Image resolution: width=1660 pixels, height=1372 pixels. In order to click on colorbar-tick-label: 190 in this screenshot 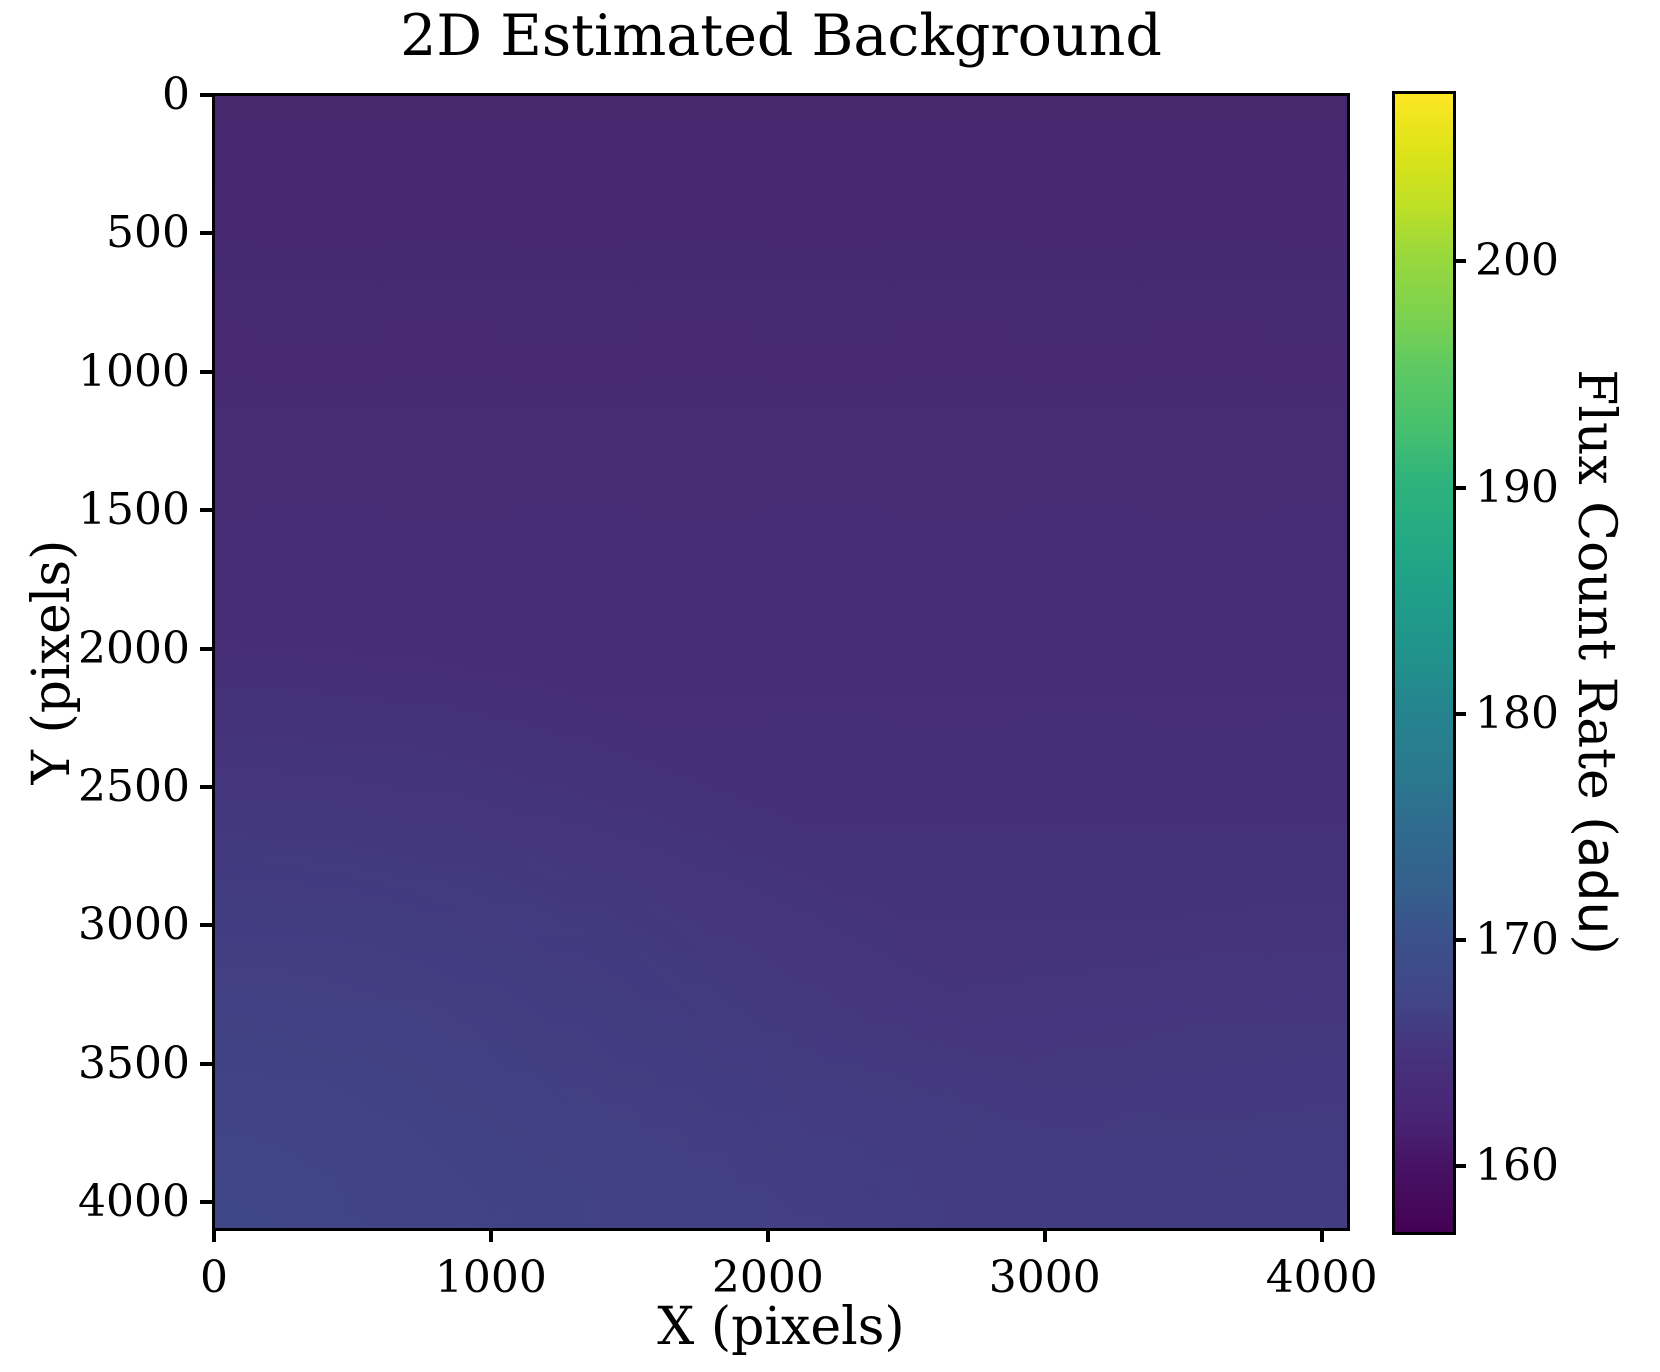, I will do `click(1517, 487)`.